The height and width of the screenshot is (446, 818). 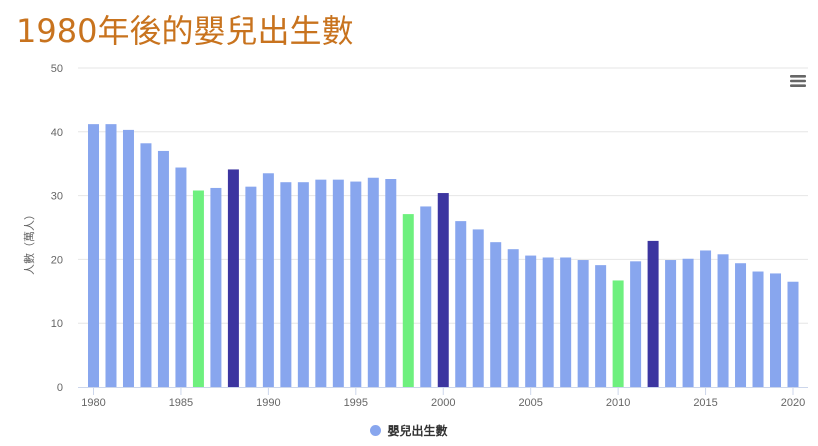 What do you see at coordinates (163, 268) in the screenshot?
I see `bar-1984` at bounding box center [163, 268].